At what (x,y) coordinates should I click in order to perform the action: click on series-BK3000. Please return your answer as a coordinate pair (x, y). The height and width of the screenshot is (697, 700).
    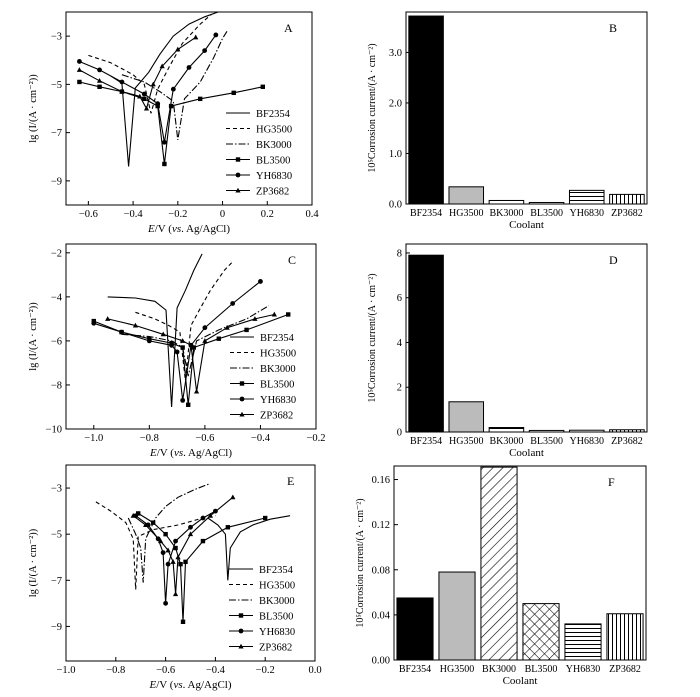
    Looking at the image, I should click on (169, 532).